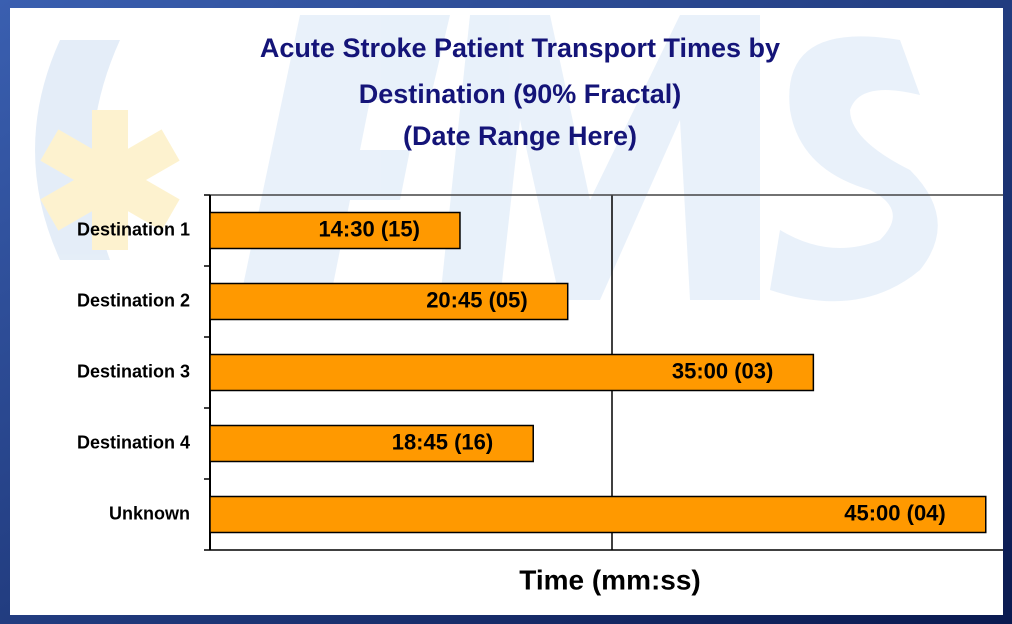 The image size is (1012, 624). Describe the element at coordinates (520, 94) in the screenshot. I see `chart-title: Destination (90% Fractal)` at that location.